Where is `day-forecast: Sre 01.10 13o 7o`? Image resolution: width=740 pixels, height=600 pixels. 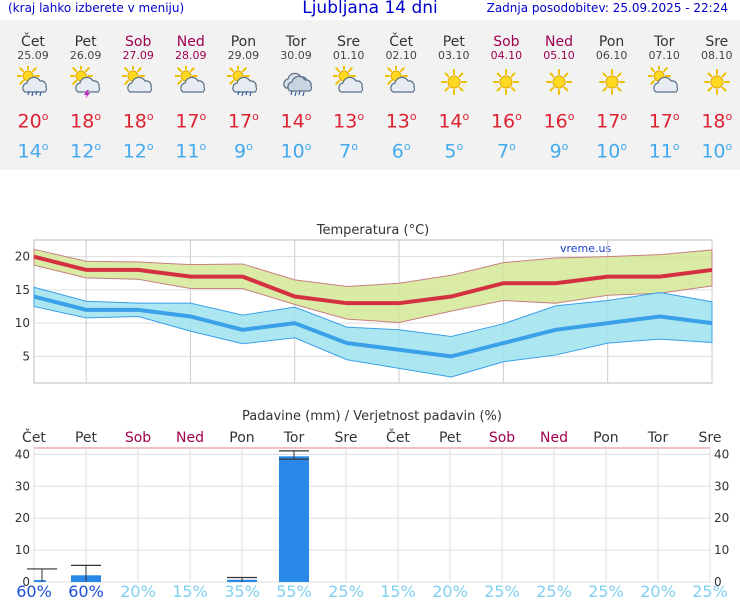
day-forecast: Sre 01.10 13o 7o is located at coordinates (349, 98).